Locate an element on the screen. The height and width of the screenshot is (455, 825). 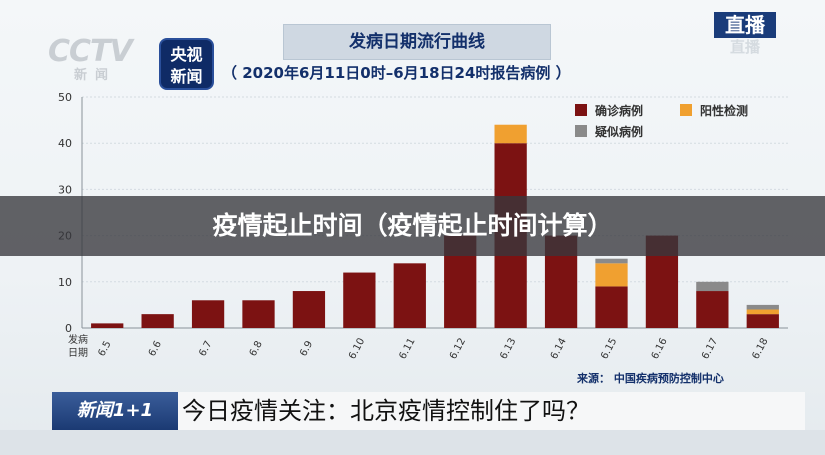
news-ticker: 新闻1+1 今日疫情关注：北京疫情控制住了吗？ is located at coordinates (428, 411).